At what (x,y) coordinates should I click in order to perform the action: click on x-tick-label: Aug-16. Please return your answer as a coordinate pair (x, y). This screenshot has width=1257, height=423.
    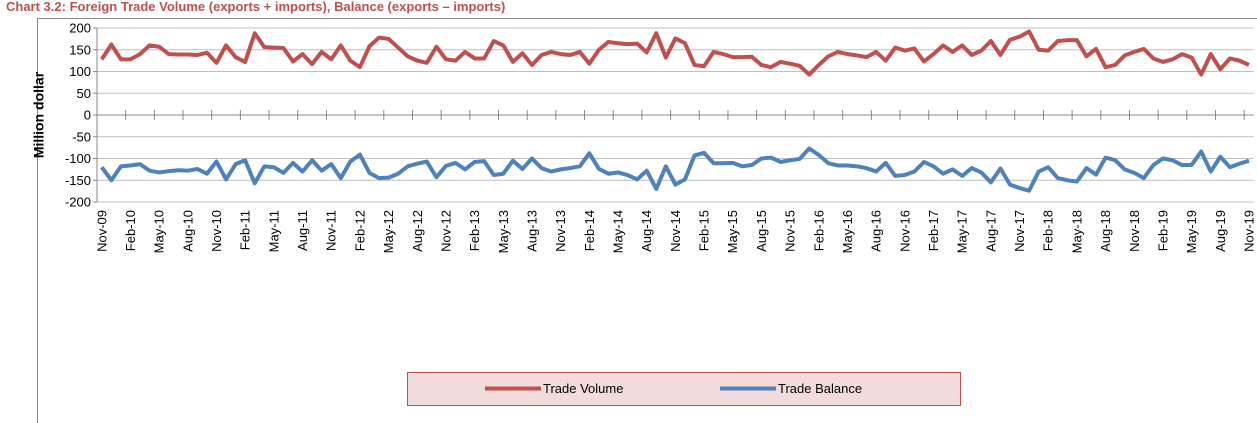
    Looking at the image, I should click on (876, 231).